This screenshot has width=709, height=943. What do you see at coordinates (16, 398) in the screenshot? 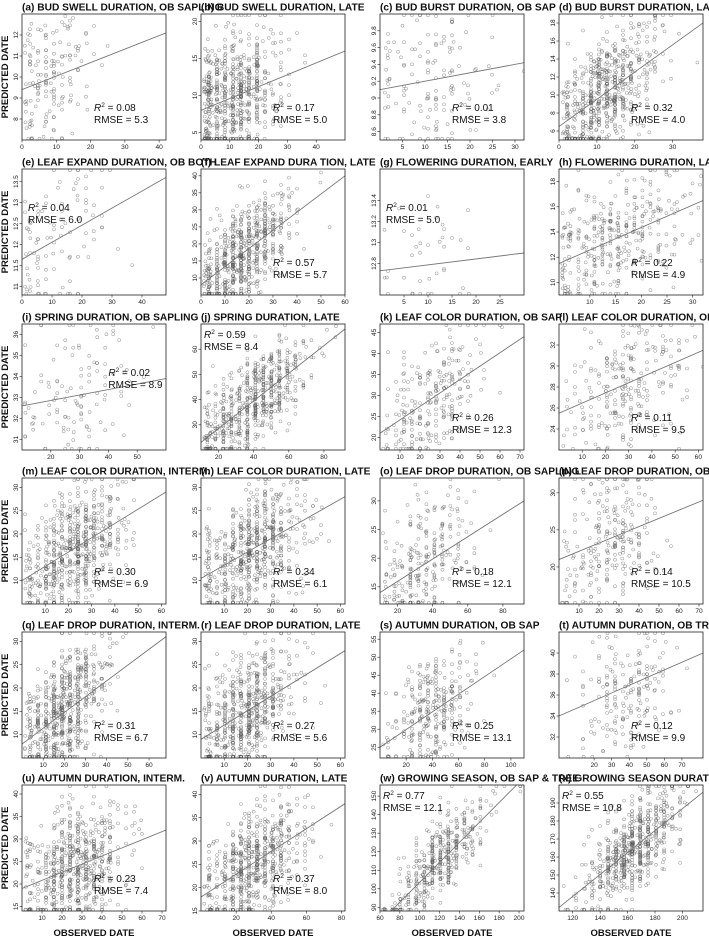
I see `y-tick-label: 33` at bounding box center [16, 398].